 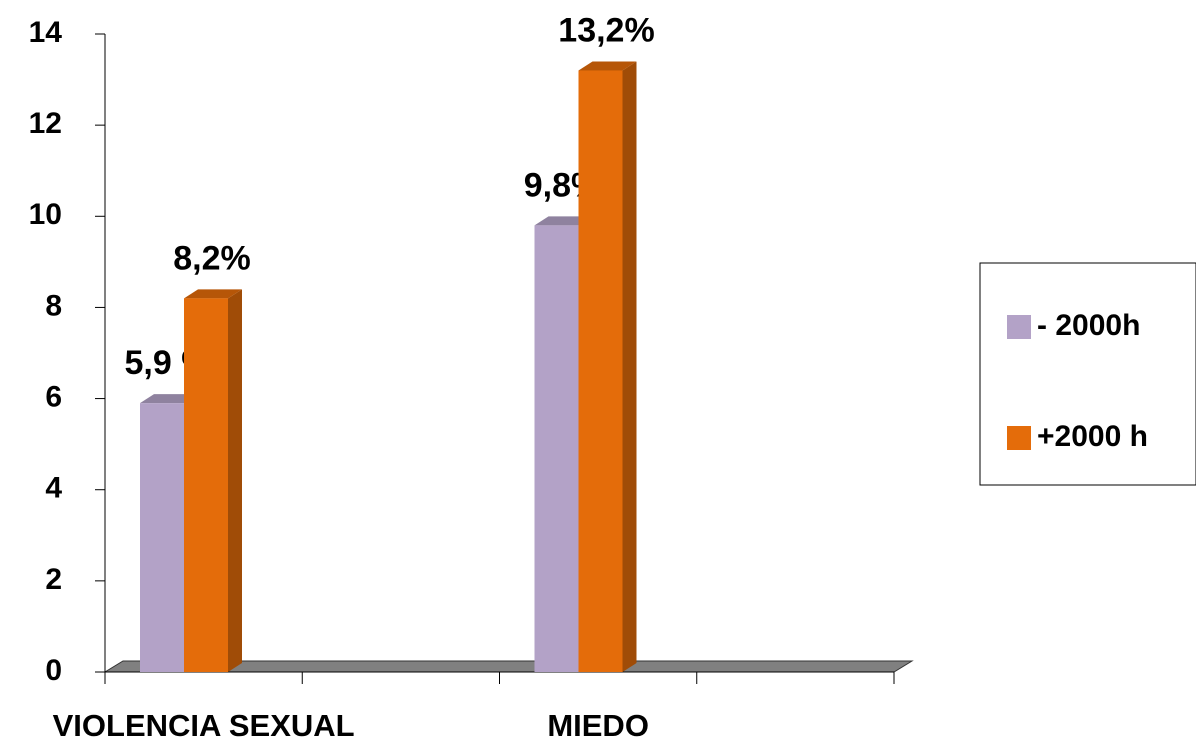 I want to click on x-tick-label: MIEDO, so click(x=598, y=725).